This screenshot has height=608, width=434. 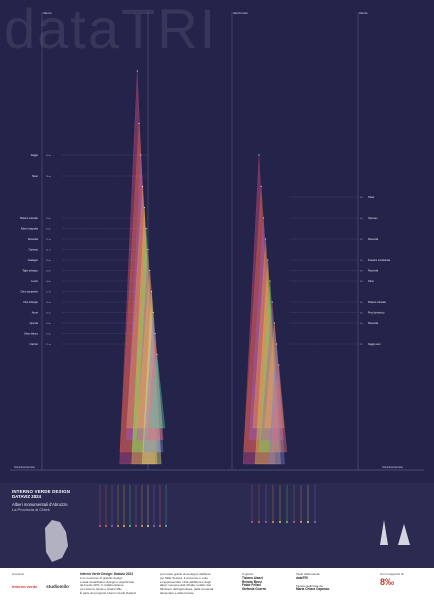 What do you see at coordinates (313, 589) in the screenshot?
I see `author-value: Maria Chiara Capasso` at bounding box center [313, 589].